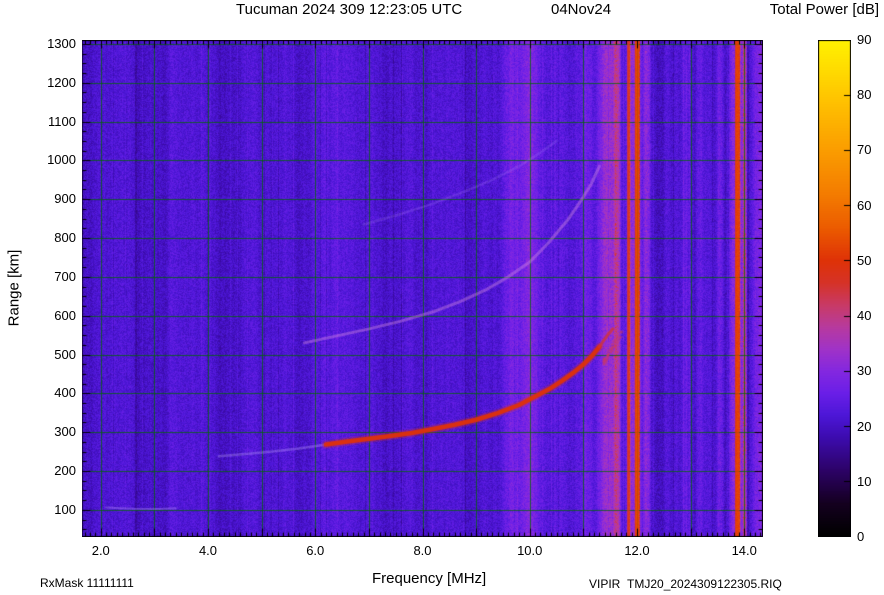 Image resolution: width=884 pixels, height=595 pixels. Describe the element at coordinates (864, 205) in the screenshot. I see `colorbar-tick-label: 60` at that location.